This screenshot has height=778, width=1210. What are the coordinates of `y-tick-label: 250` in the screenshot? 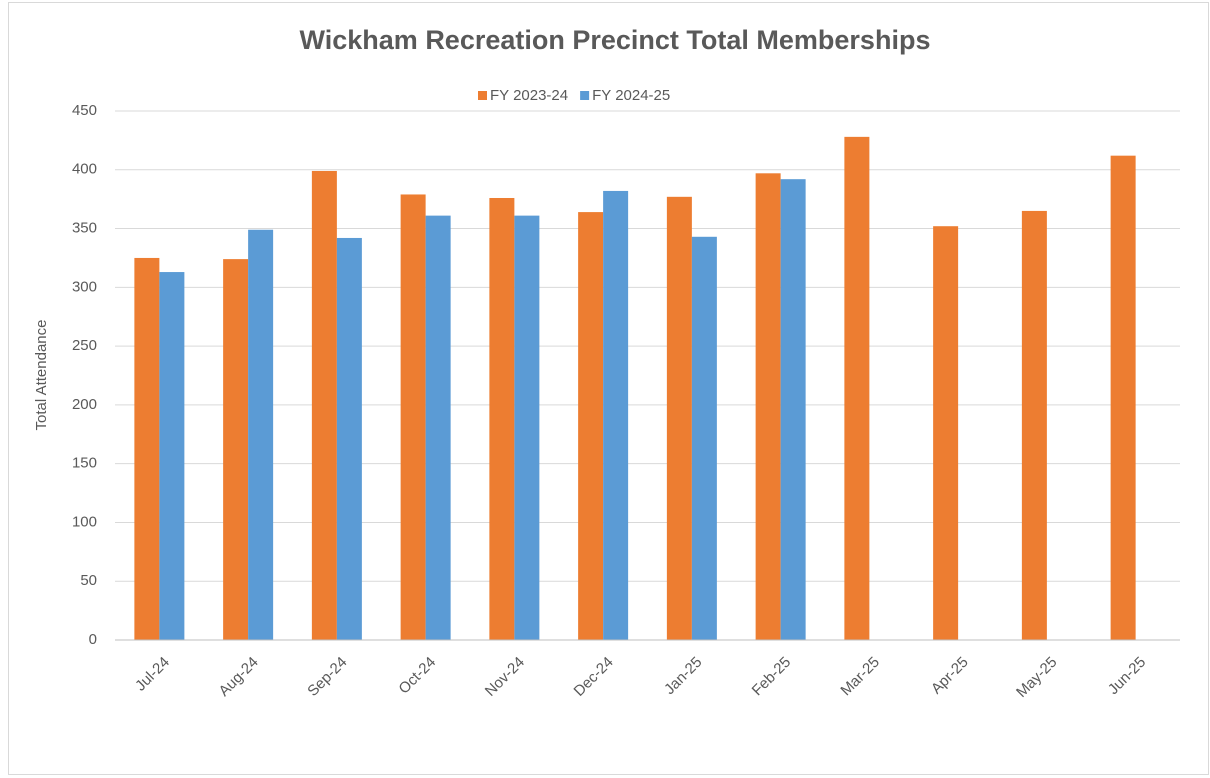 It's located at (84, 345).